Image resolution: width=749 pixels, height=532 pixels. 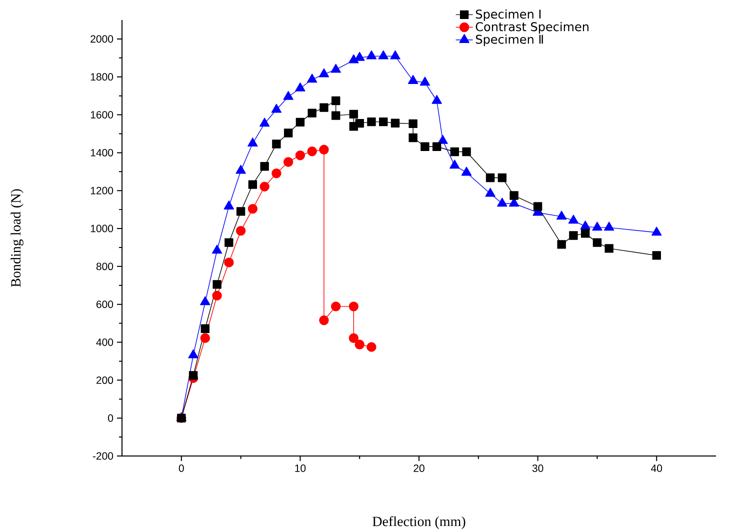 I want to click on legend-label: Specimen Ⅰ, so click(x=508, y=15).